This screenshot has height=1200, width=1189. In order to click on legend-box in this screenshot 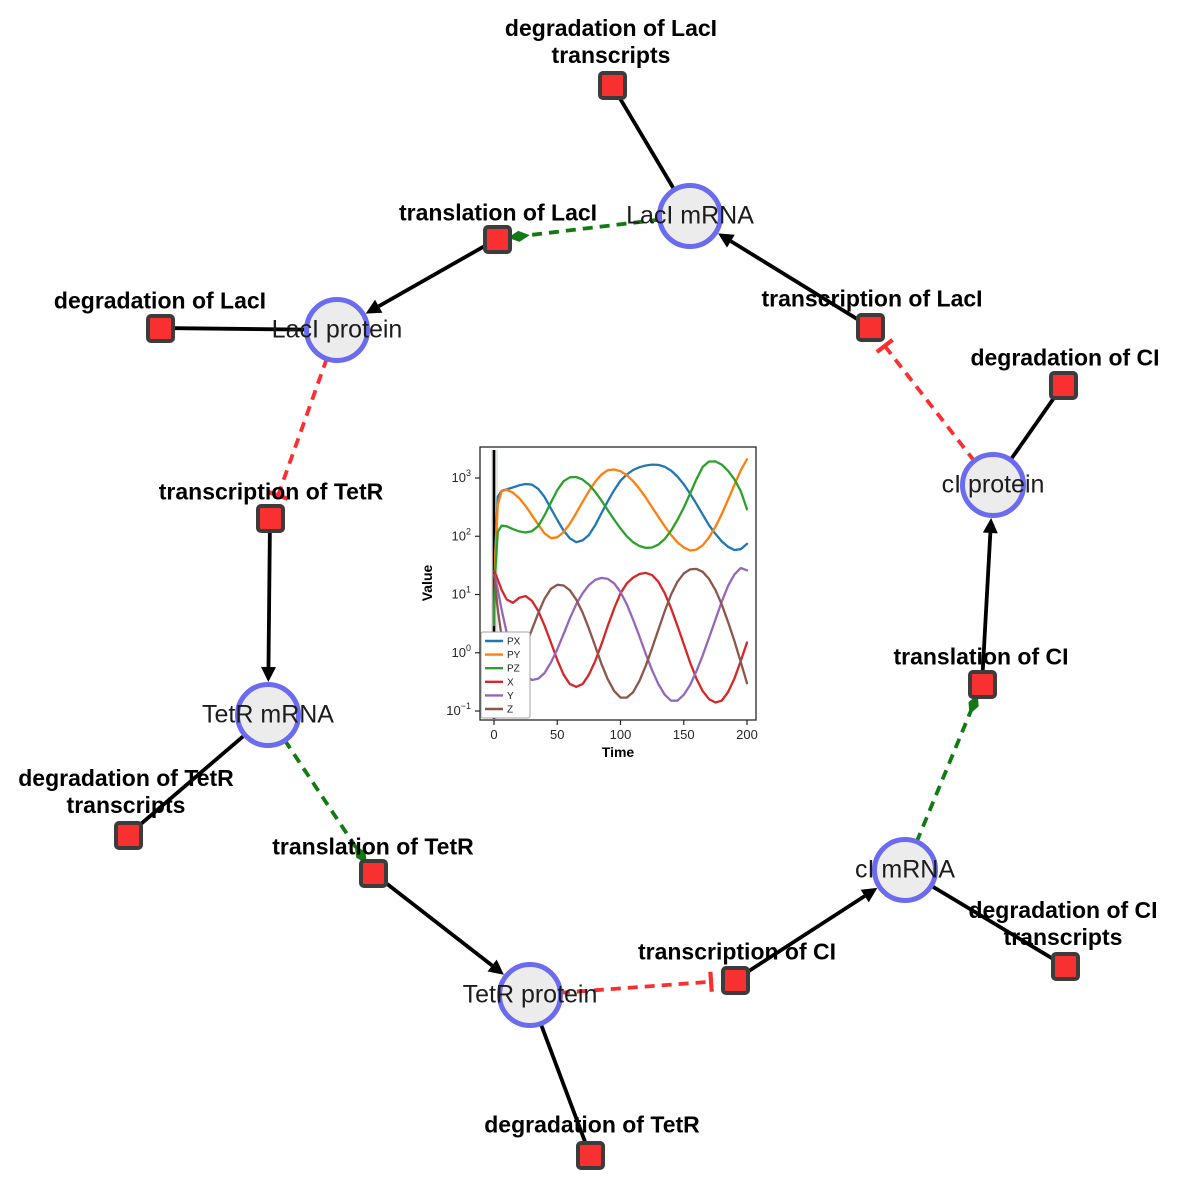, I will do `click(505, 675)`.